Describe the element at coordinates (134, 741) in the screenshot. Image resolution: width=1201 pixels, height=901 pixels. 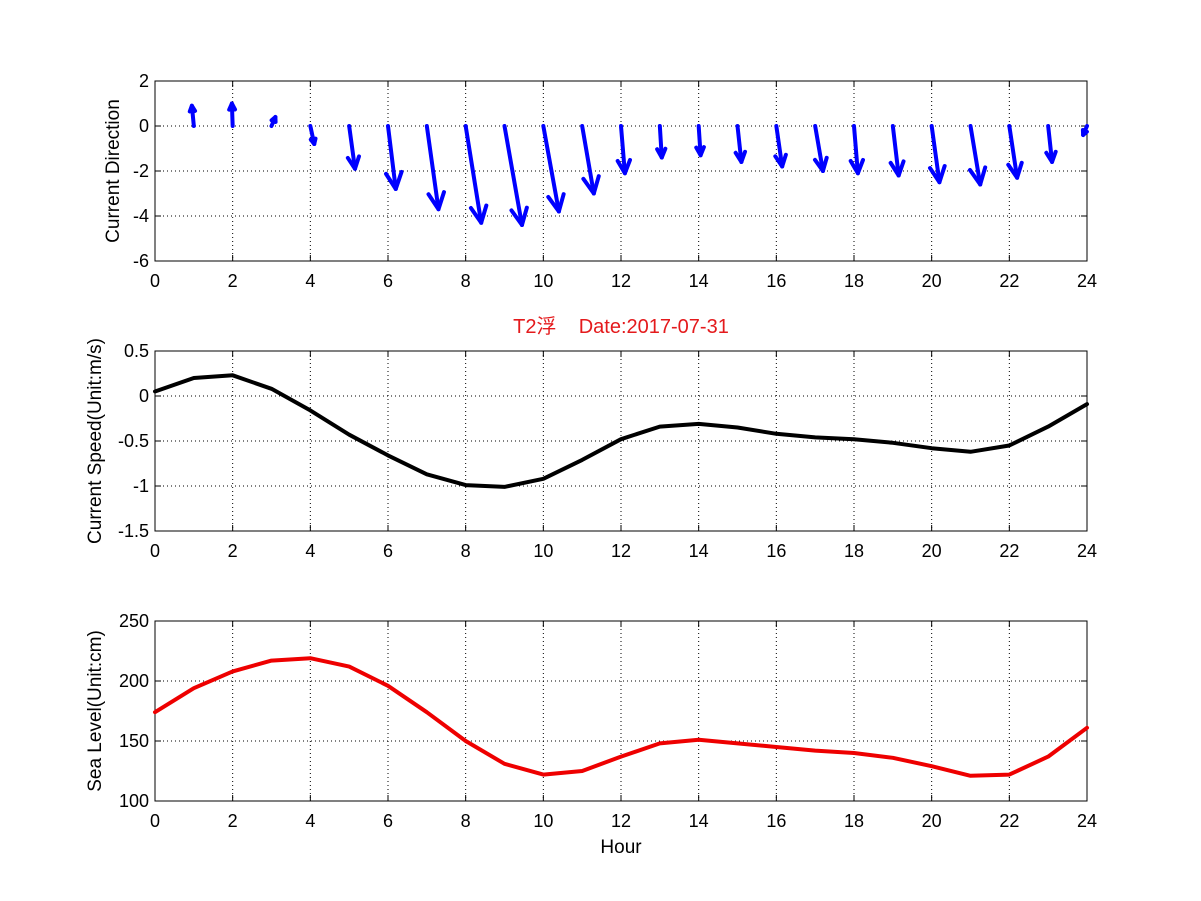
I see `y-tick-label: 150` at that location.